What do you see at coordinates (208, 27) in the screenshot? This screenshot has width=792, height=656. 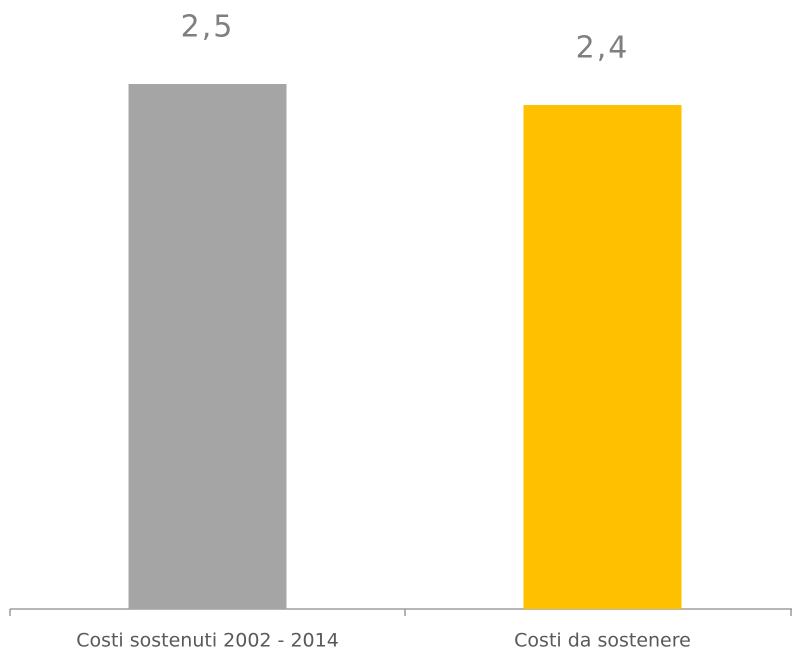 I see `value-label: 2,5` at bounding box center [208, 27].